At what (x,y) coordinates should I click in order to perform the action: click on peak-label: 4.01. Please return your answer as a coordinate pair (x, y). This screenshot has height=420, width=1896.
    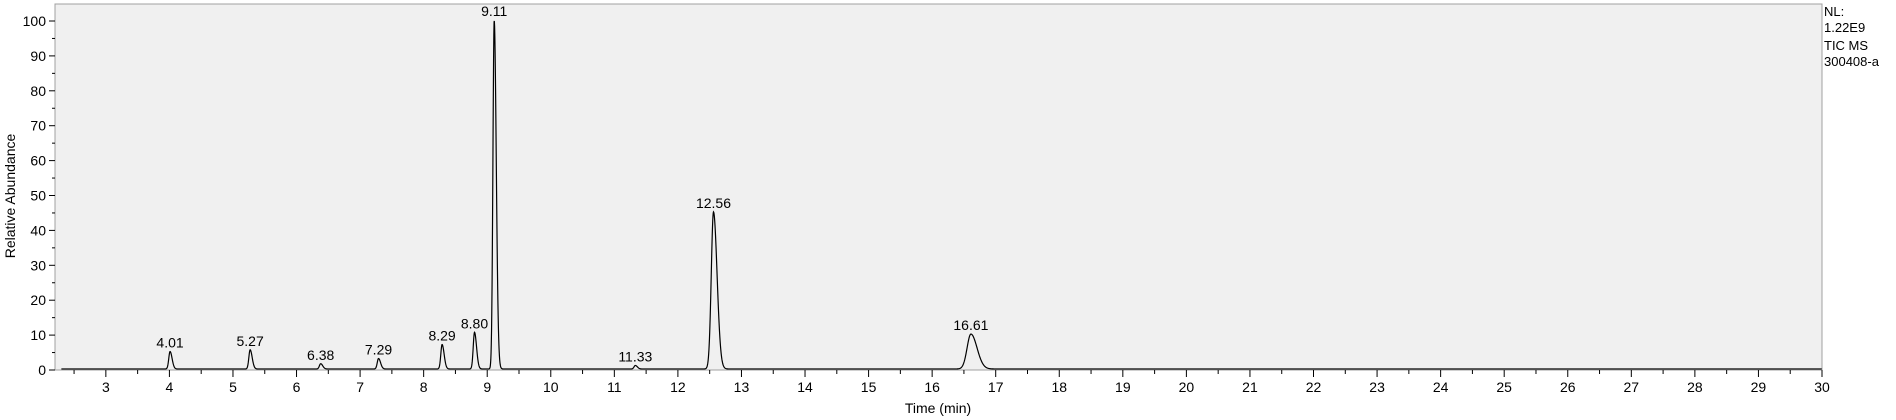
    Looking at the image, I should click on (169, 343).